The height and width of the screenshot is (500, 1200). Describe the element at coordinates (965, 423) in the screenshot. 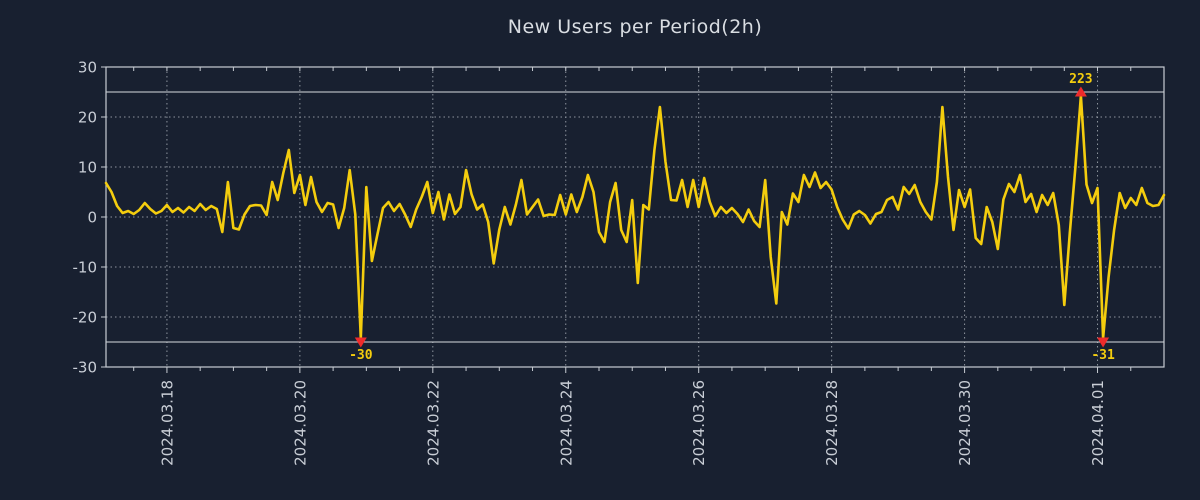

I see `x-tick-label: 2024.03.30` at that location.